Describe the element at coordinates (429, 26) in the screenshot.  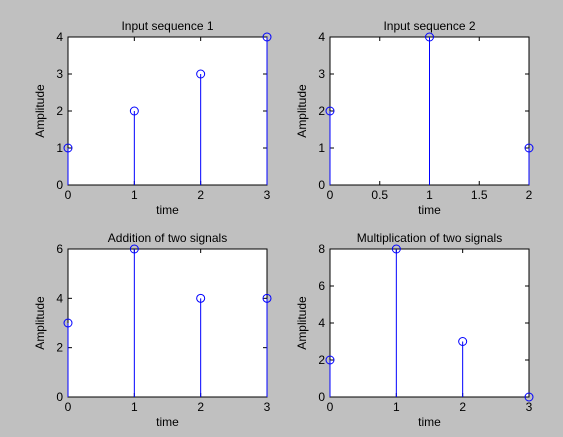
I see `chart-title: Input sequence 2` at that location.